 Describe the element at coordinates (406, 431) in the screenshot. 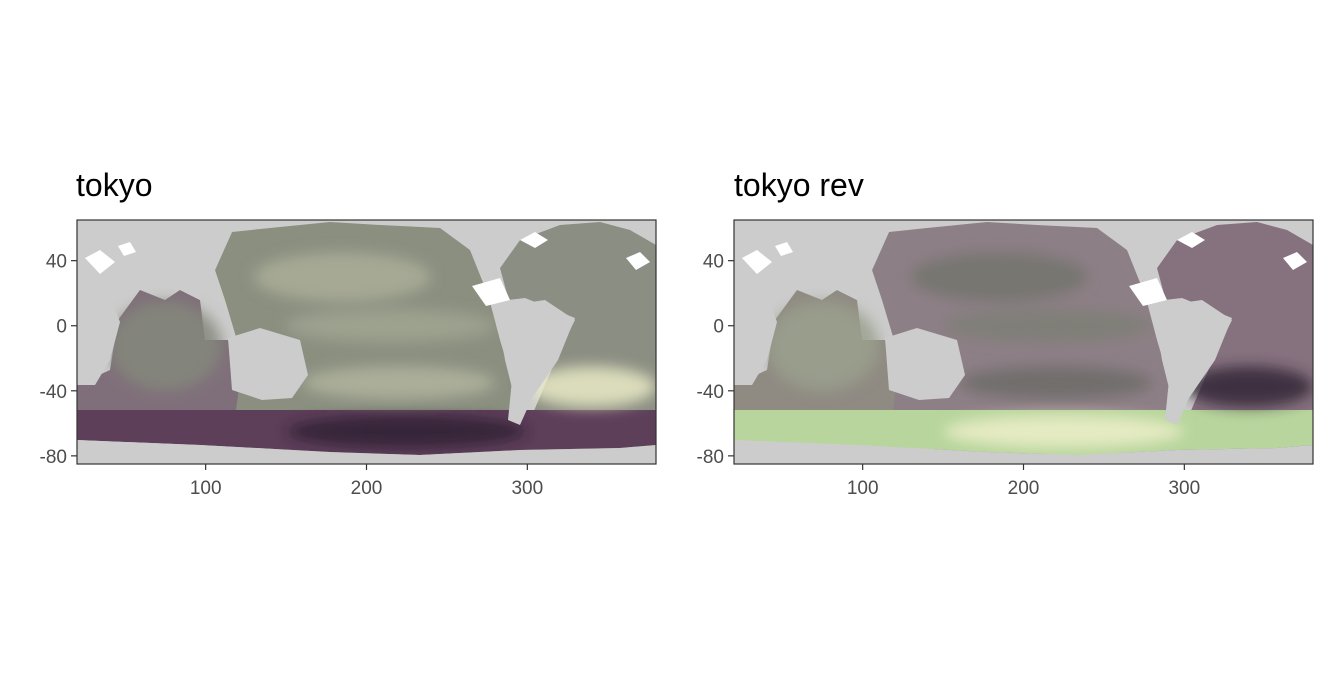

I see `region-southern-ocean-dark` at that location.